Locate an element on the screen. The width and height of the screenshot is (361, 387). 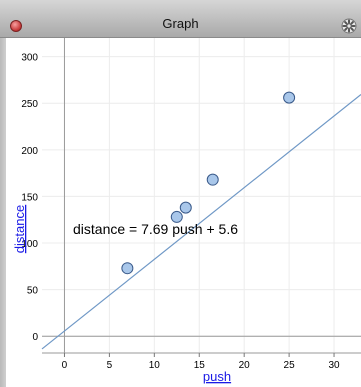
x-tick-label: 15 is located at coordinates (200, 365).